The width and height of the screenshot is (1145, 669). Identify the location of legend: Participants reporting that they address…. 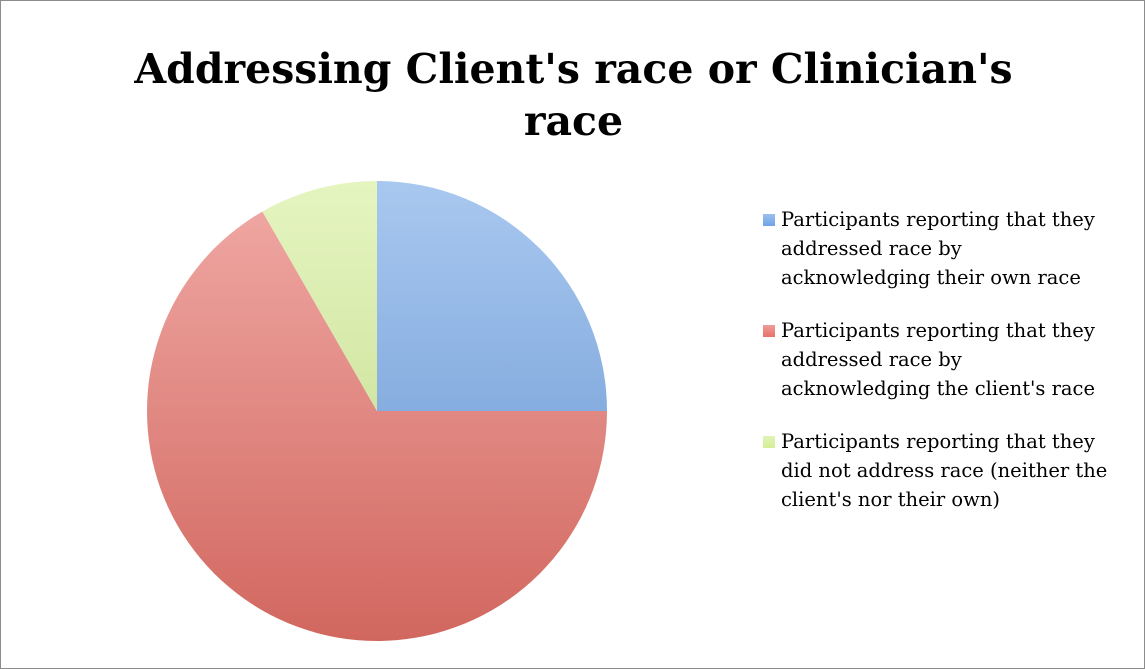
(936, 359).